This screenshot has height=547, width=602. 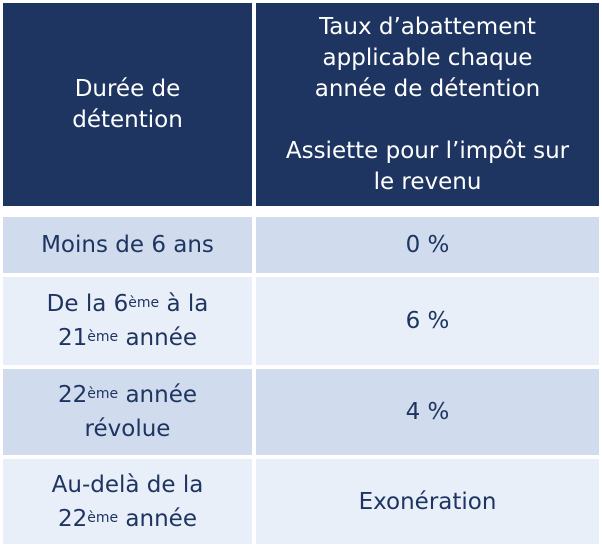 What do you see at coordinates (427, 150) in the screenshot?
I see `header-rate-line4: Assiette pour l’impôt sur` at bounding box center [427, 150].